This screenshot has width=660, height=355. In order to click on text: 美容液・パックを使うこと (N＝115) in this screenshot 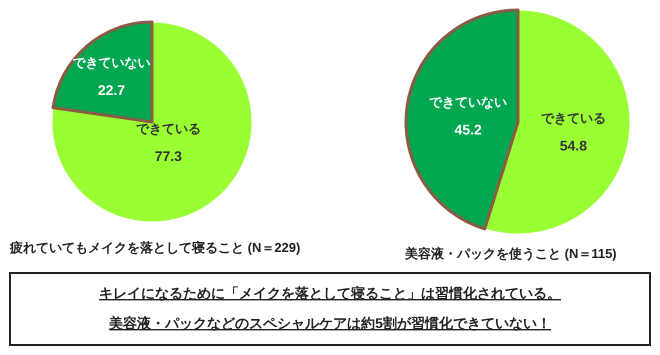, I will do `click(510, 253)`.